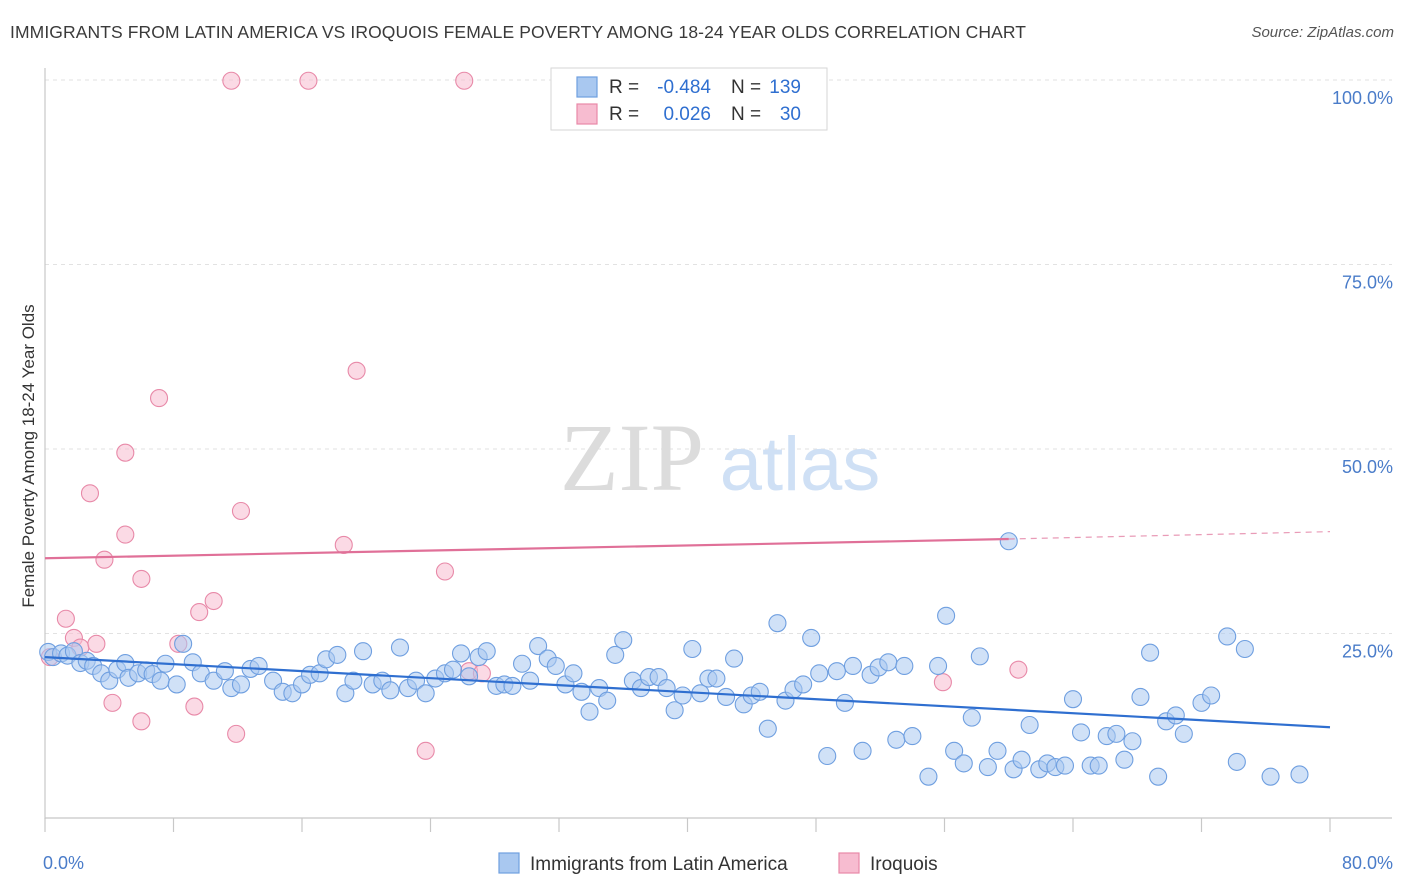 The height and width of the screenshot is (892, 1406). What do you see at coordinates (624, 87) in the screenshot?
I see `legend-r-label-0: R =` at bounding box center [624, 87].